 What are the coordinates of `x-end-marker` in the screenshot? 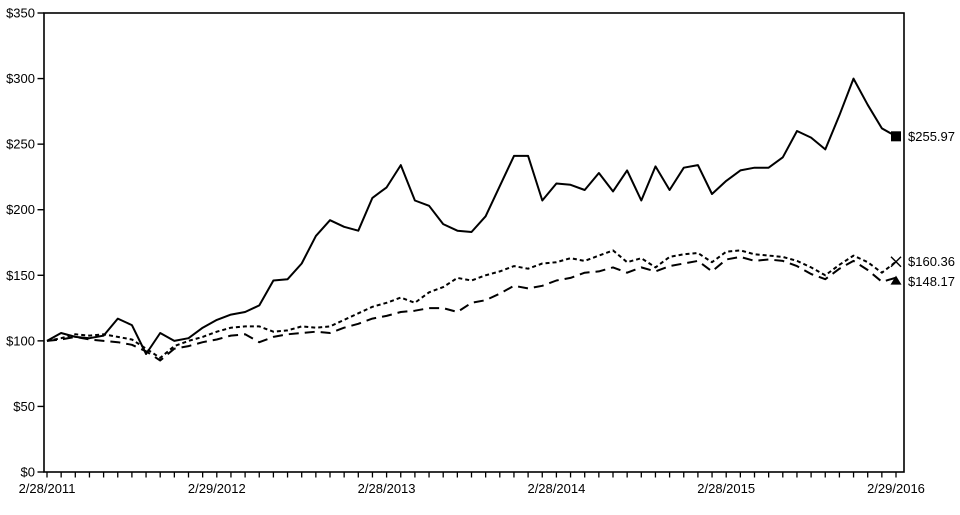 It's located at (896, 262).